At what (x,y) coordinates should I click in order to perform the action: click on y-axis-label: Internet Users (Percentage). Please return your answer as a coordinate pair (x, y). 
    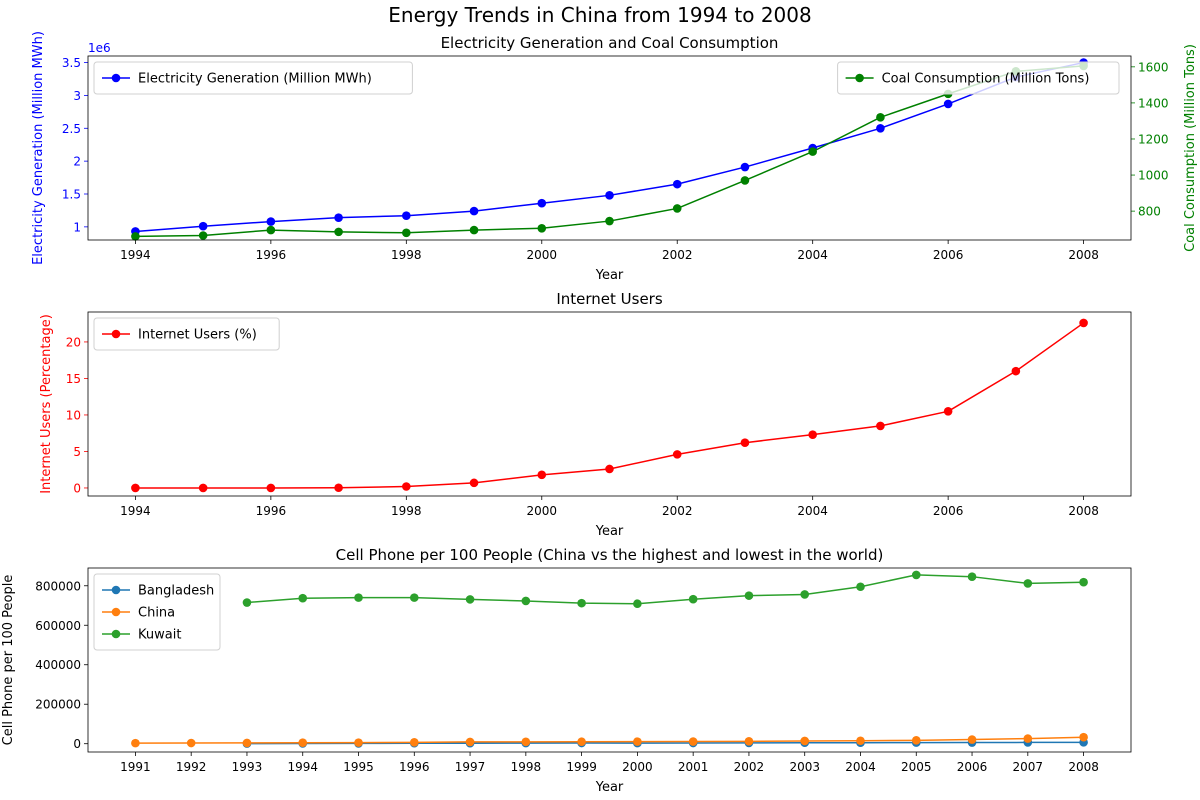
    Looking at the image, I should click on (46, 404).